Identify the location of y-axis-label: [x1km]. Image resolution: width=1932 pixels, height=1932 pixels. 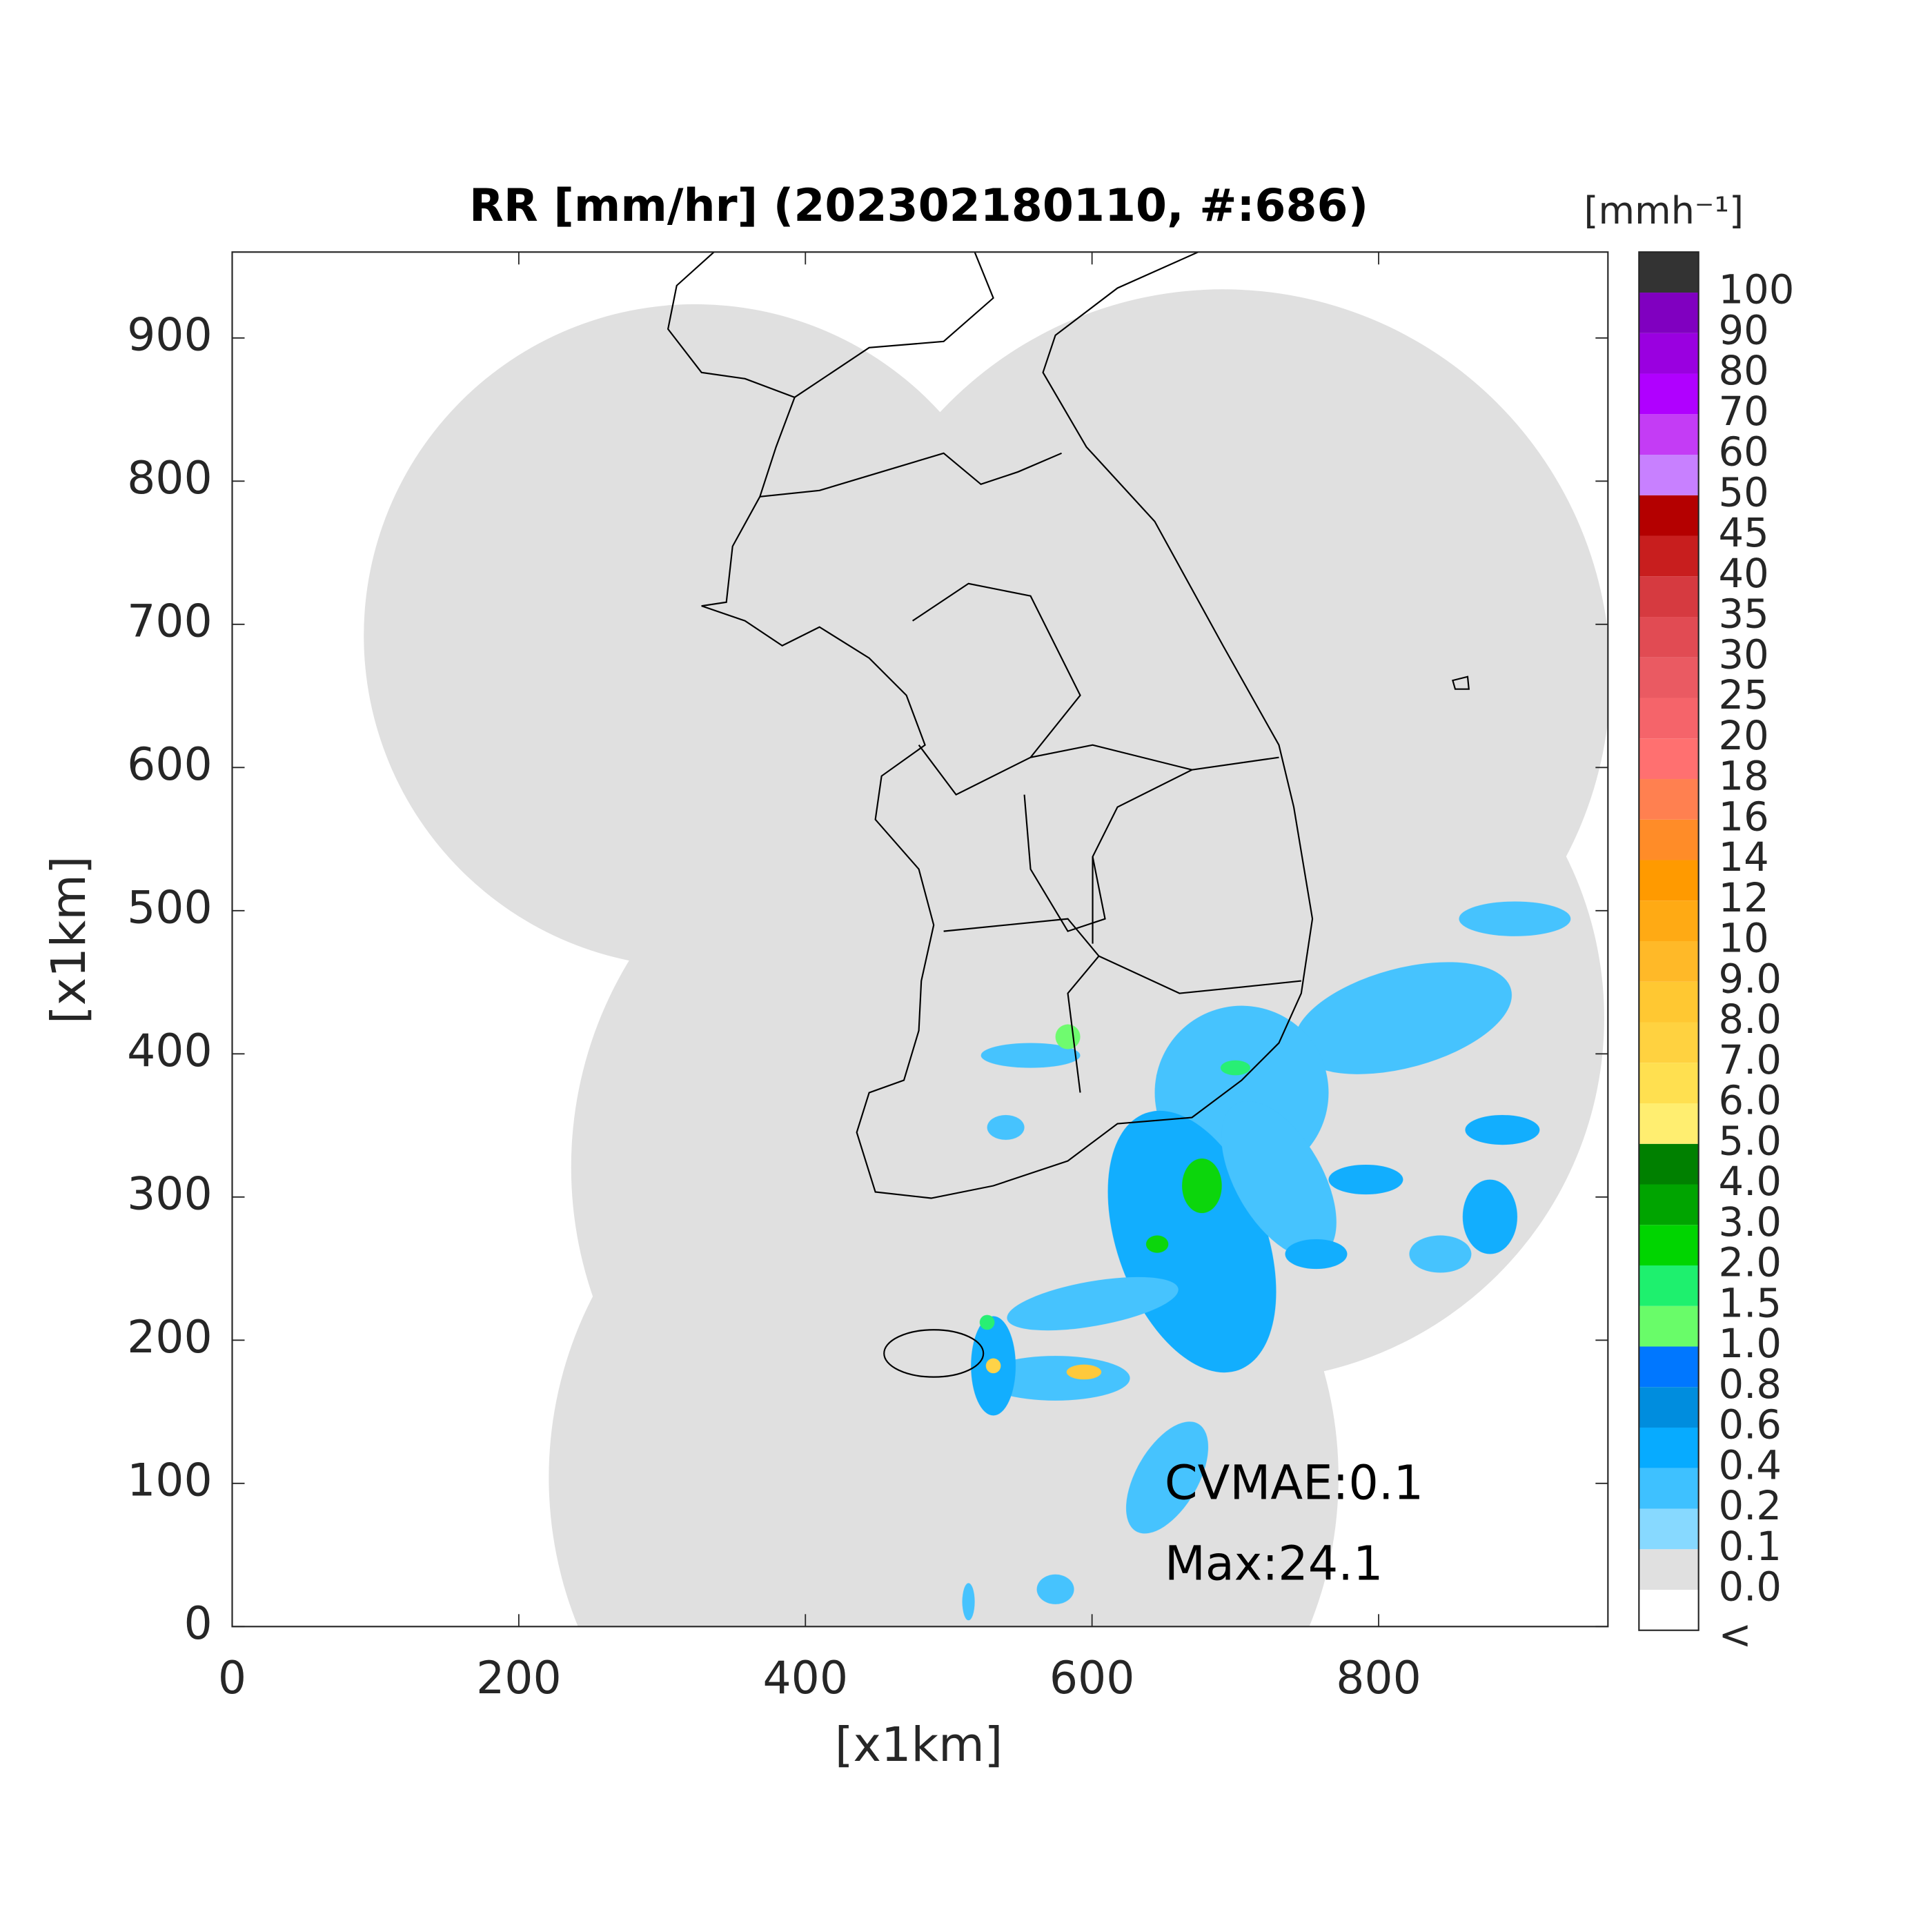
(69, 940).